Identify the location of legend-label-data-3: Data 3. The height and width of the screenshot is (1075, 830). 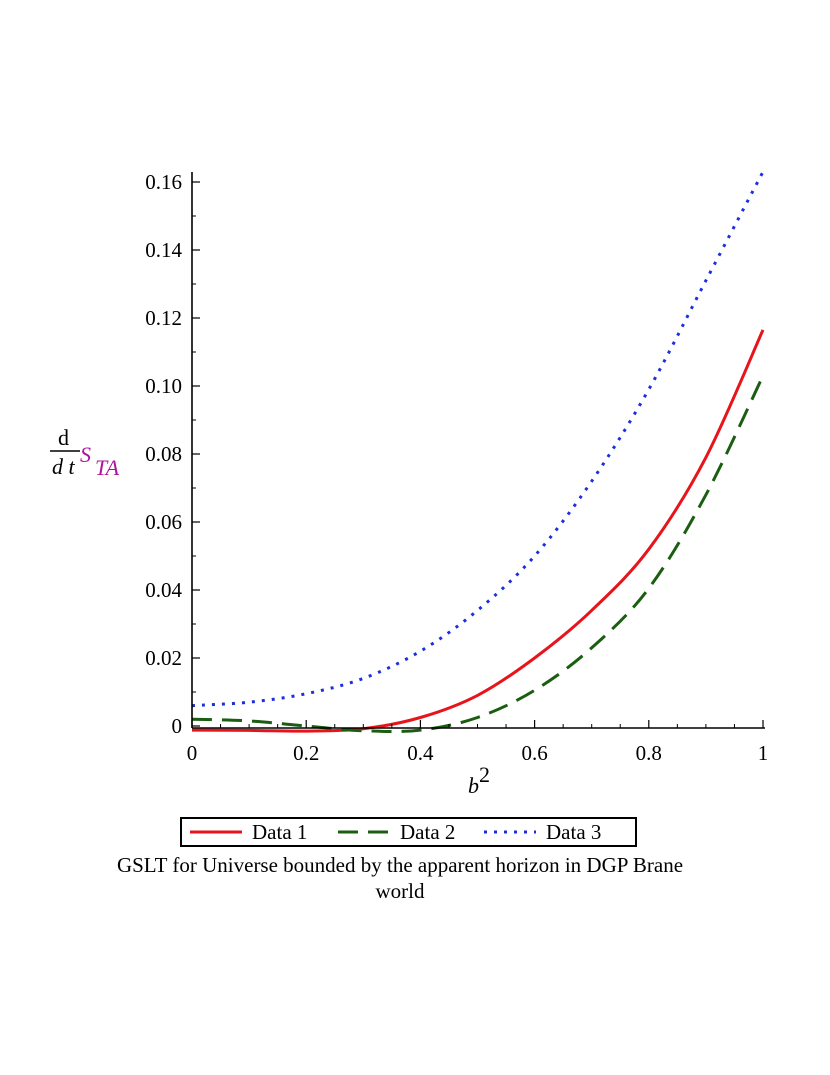
(574, 831).